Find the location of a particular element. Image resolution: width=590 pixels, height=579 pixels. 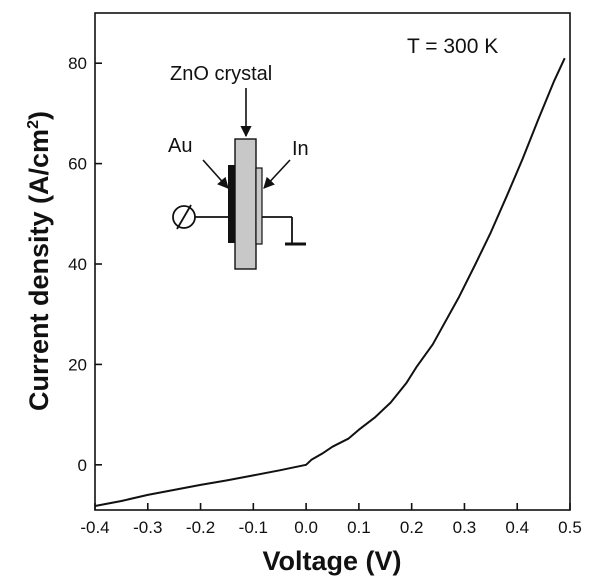

x-tick-label: 0.5 is located at coordinates (570, 527).